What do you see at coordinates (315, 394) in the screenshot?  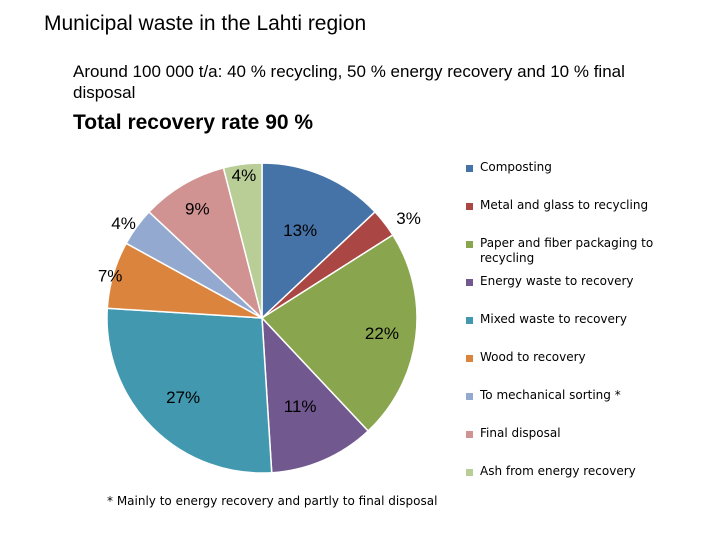 I see `pie-slice-energy-waste-to-recovery` at bounding box center [315, 394].